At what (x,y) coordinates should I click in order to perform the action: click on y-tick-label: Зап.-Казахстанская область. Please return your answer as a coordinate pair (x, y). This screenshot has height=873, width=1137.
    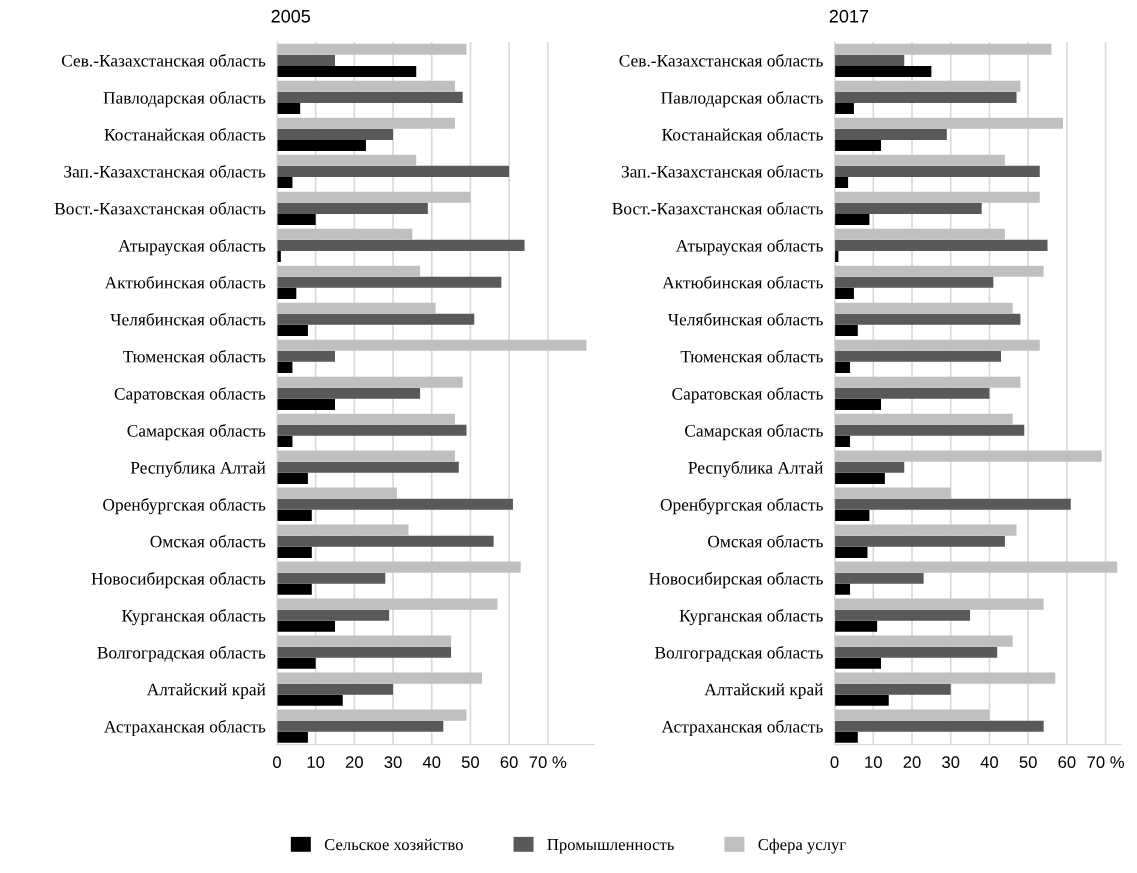
    Looking at the image, I should click on (722, 171).